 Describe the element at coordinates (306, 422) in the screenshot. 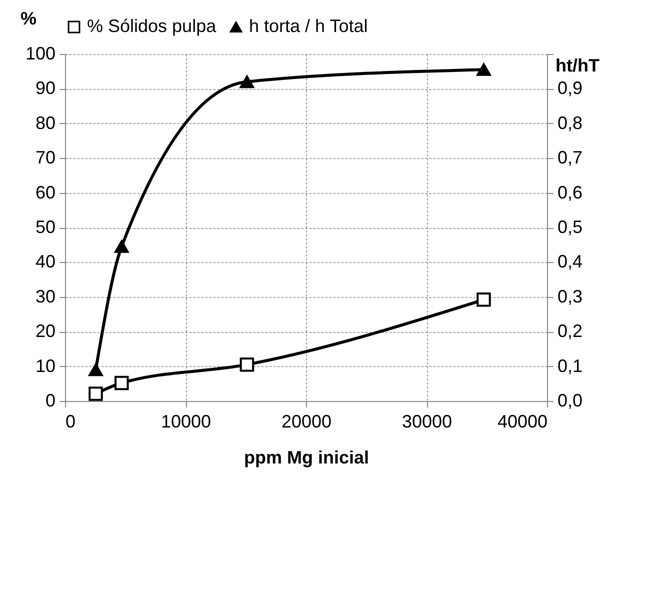

I see `x-tick-label: 20000` at that location.